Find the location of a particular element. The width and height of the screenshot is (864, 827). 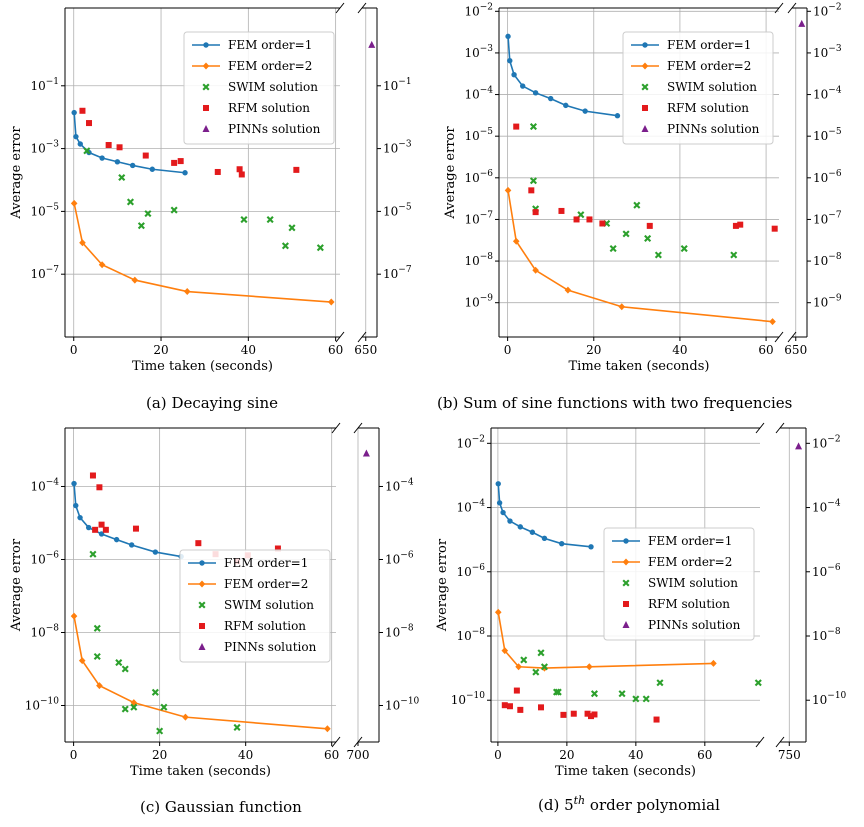

y-tick-label-right: 10⁻⁶ is located at coordinates (827, 177).